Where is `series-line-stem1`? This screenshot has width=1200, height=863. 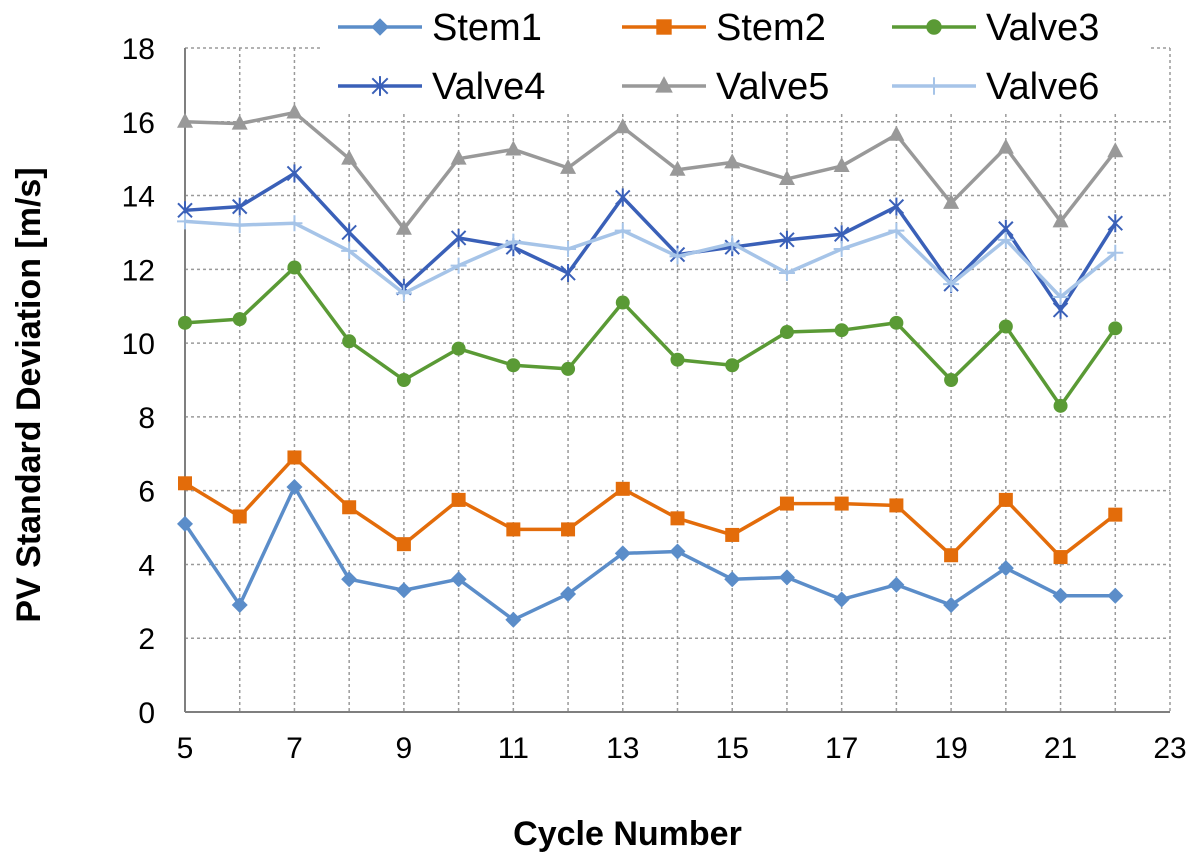
series-line-stem1 is located at coordinates (649, 553).